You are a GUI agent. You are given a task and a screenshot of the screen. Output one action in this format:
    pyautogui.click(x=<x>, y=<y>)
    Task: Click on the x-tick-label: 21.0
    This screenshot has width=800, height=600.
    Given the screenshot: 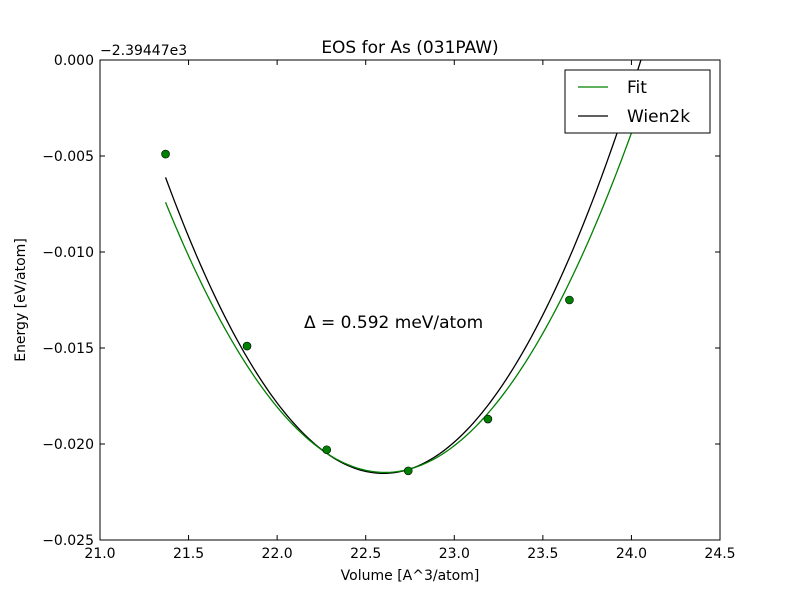 What is the action you would take?
    pyautogui.click(x=99, y=554)
    